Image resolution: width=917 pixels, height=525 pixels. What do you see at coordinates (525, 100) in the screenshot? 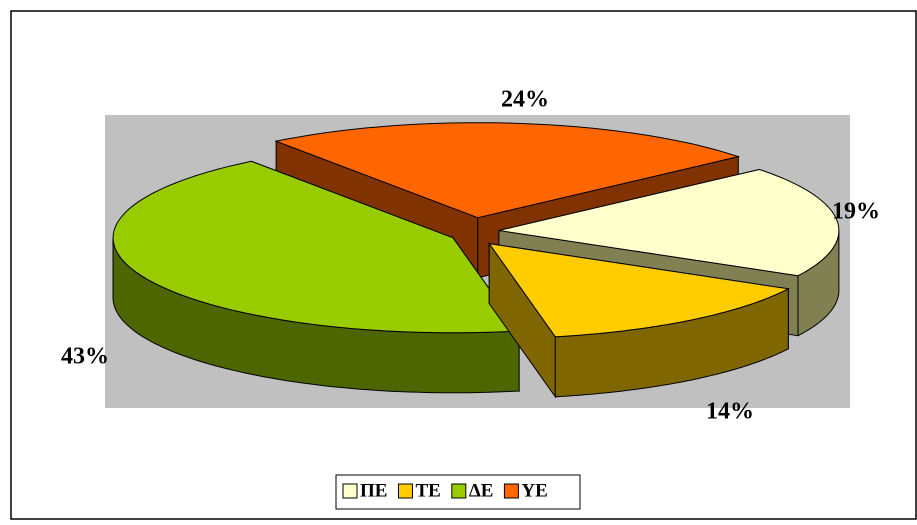
I see `value-label: 24%` at bounding box center [525, 100].